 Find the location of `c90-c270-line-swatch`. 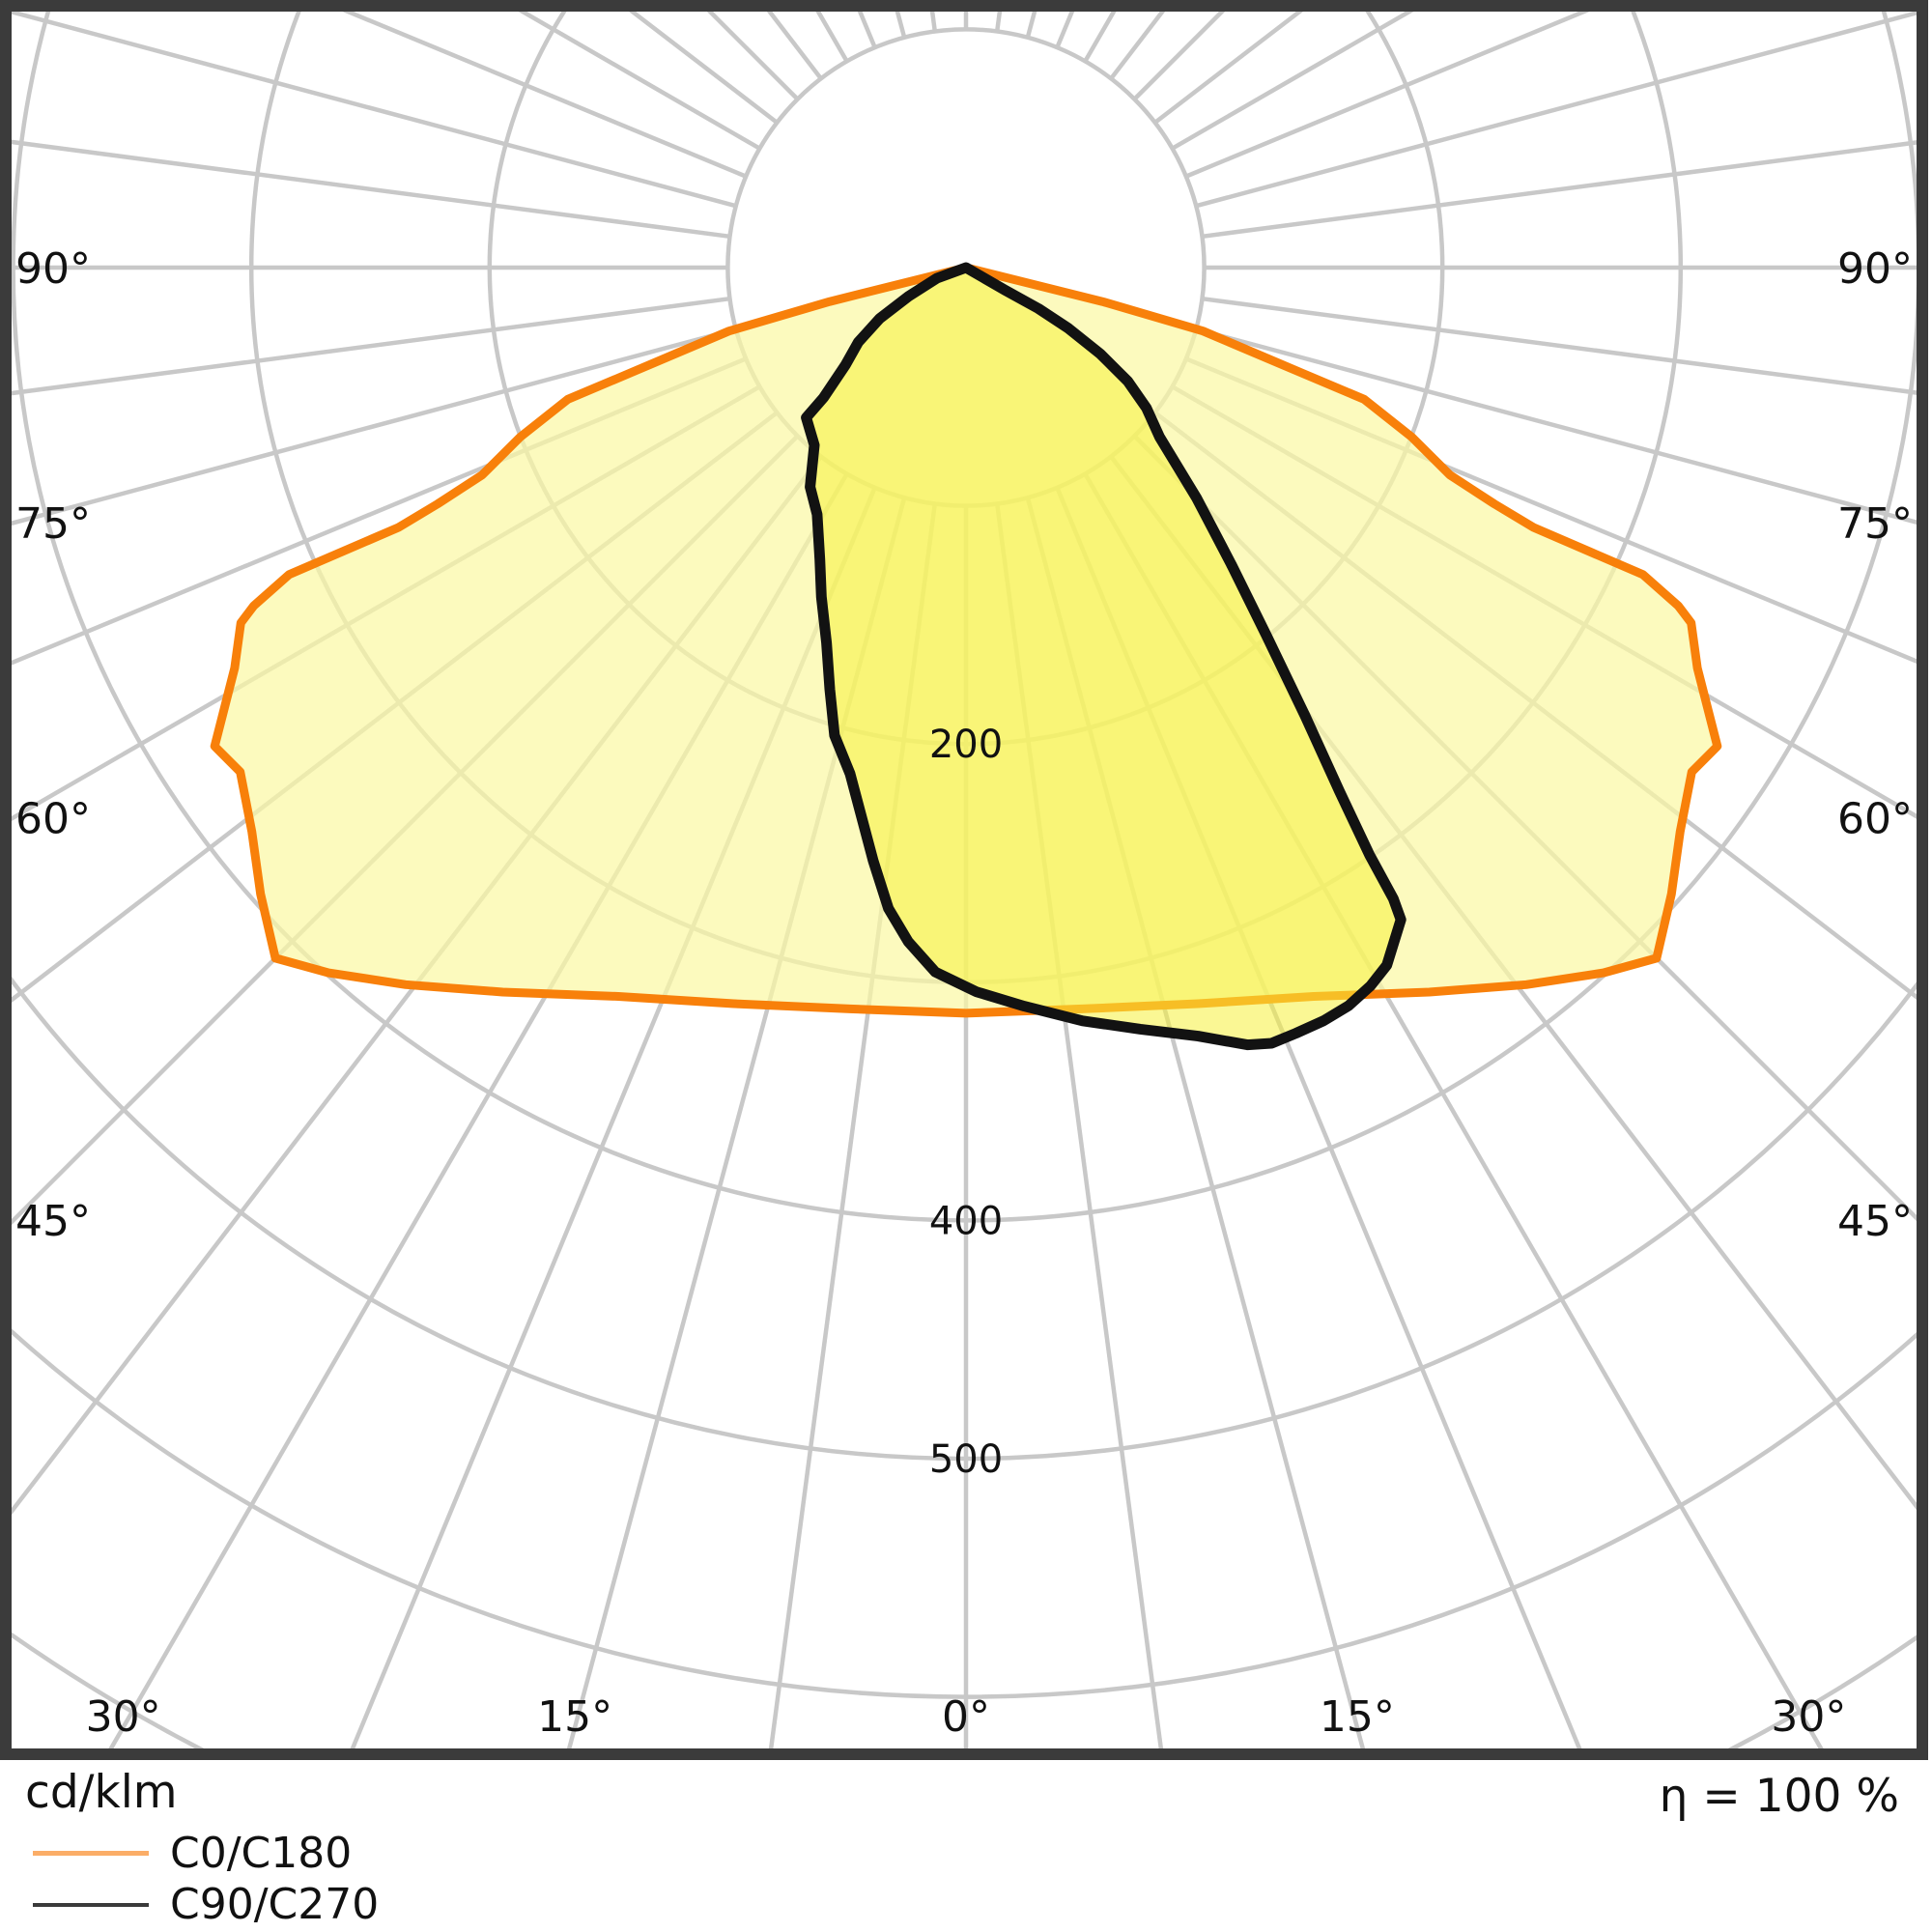

c90-c270-line-swatch is located at coordinates (91, 1904).